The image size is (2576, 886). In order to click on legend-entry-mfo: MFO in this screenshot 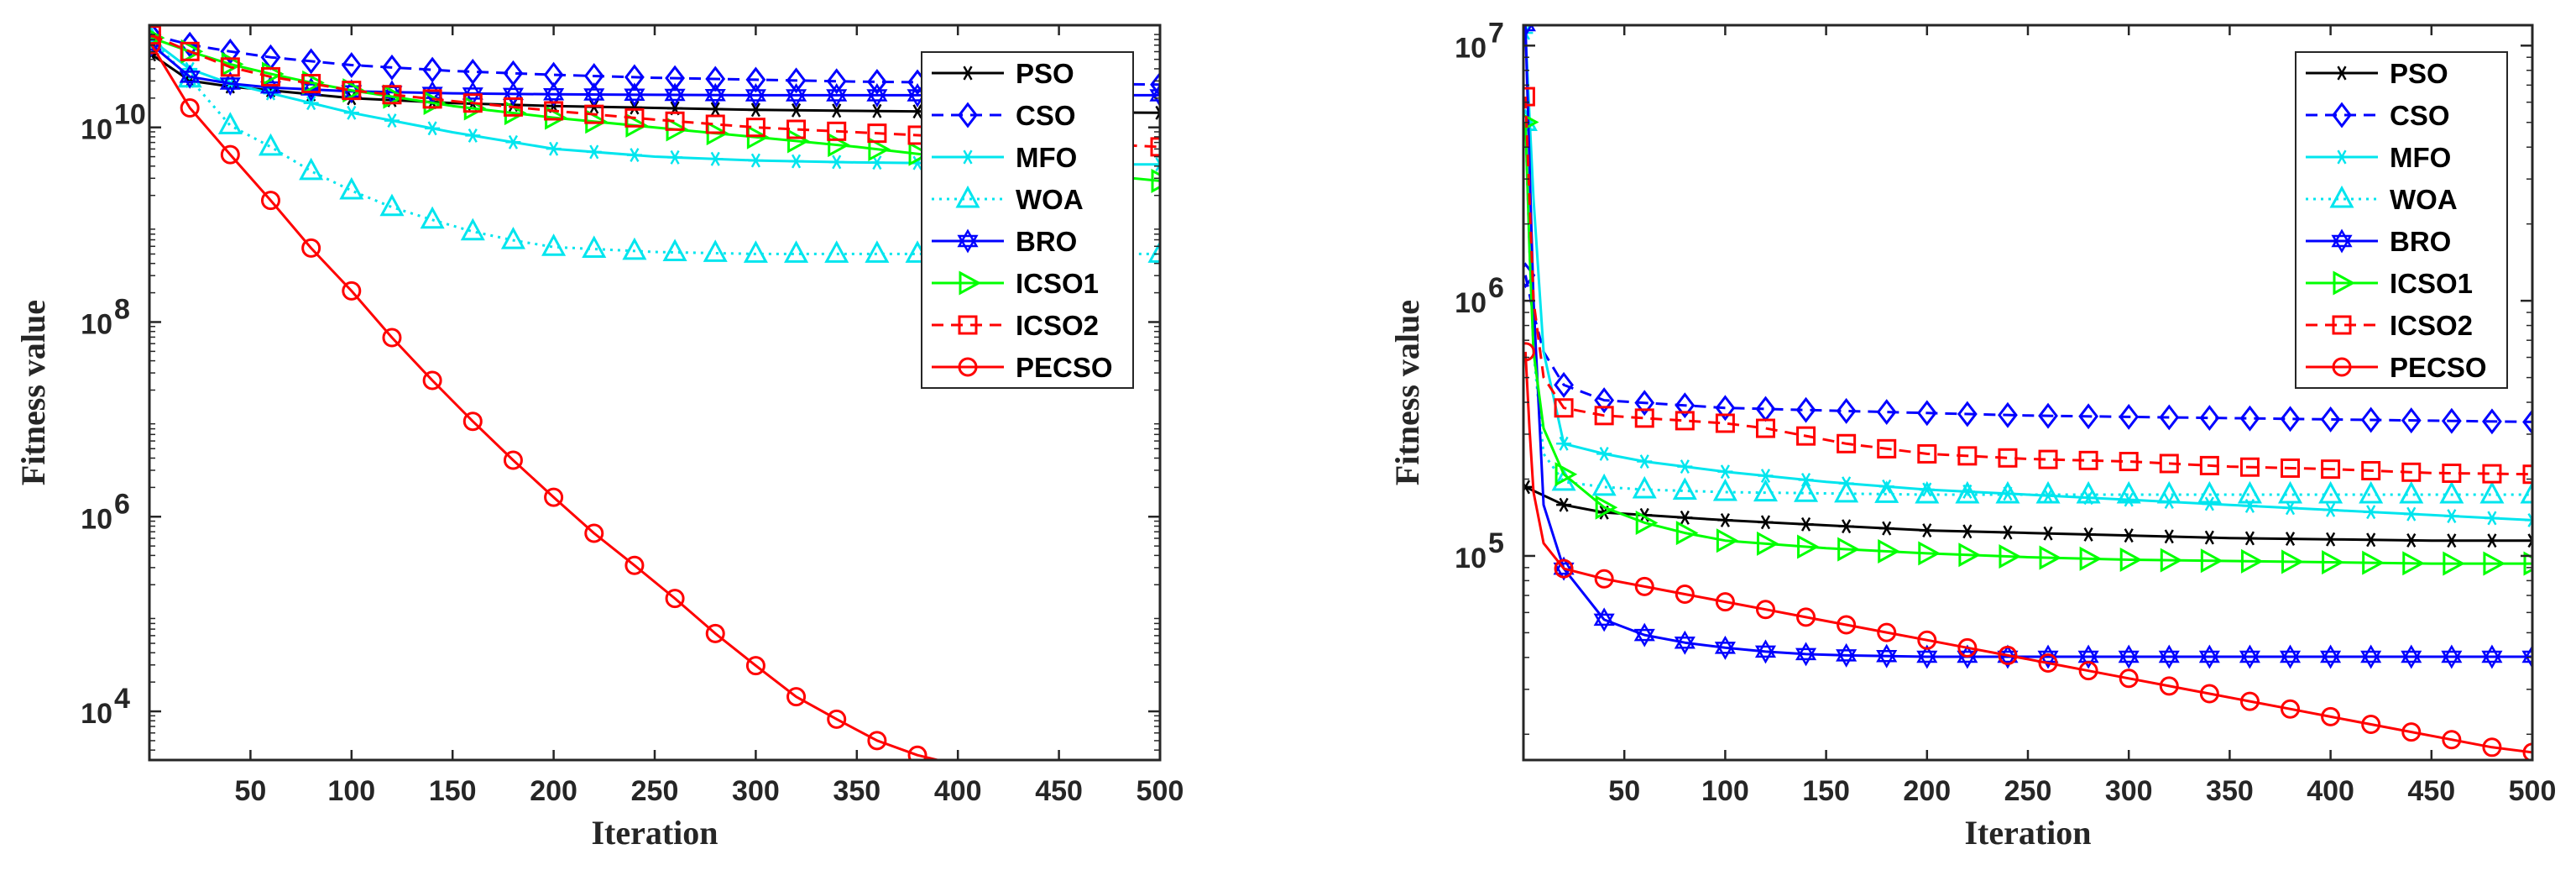, I will do `click(2378, 157)`.